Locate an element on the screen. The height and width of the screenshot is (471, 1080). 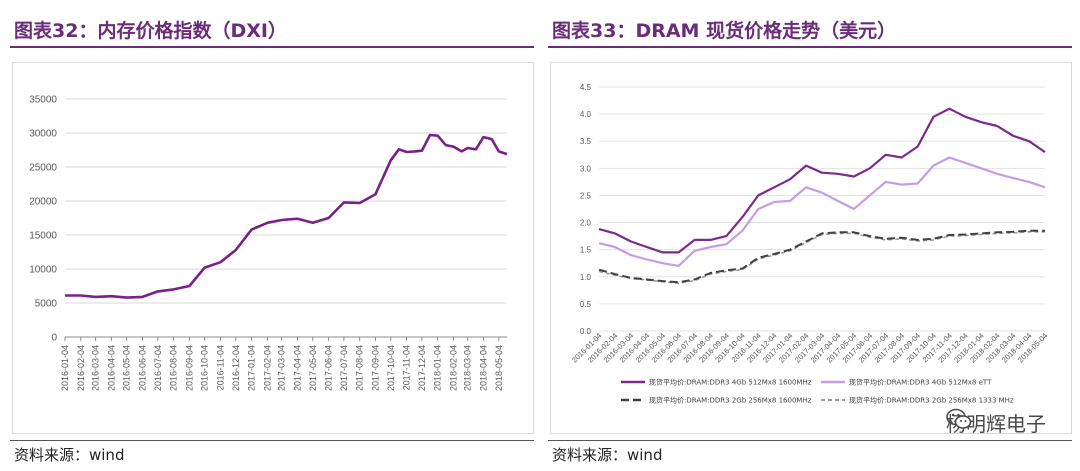
y-tick-label: 0.0 is located at coordinates (586, 331).